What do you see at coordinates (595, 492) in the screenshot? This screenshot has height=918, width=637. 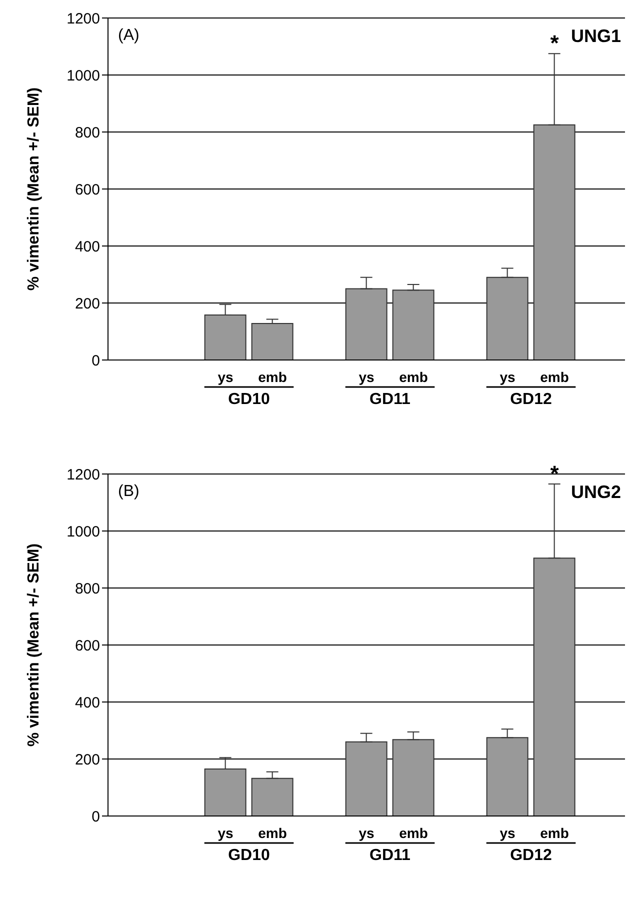 I see `annotation: UNG2` at bounding box center [595, 492].